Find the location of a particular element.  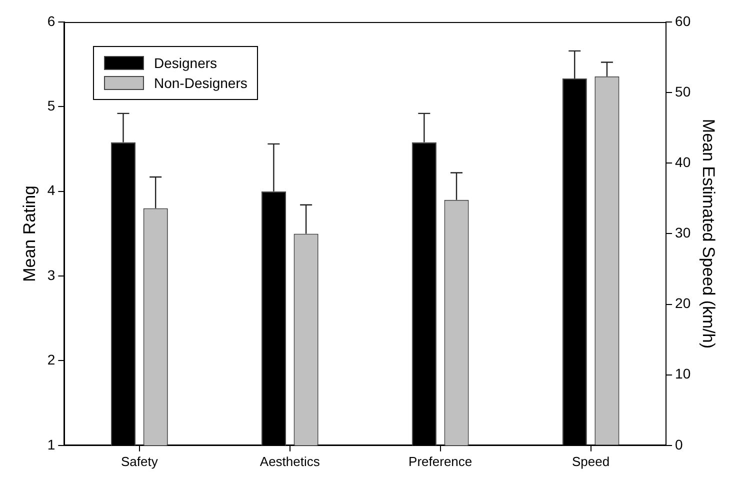

y2-tick-label: 0 is located at coordinates (679, 444).